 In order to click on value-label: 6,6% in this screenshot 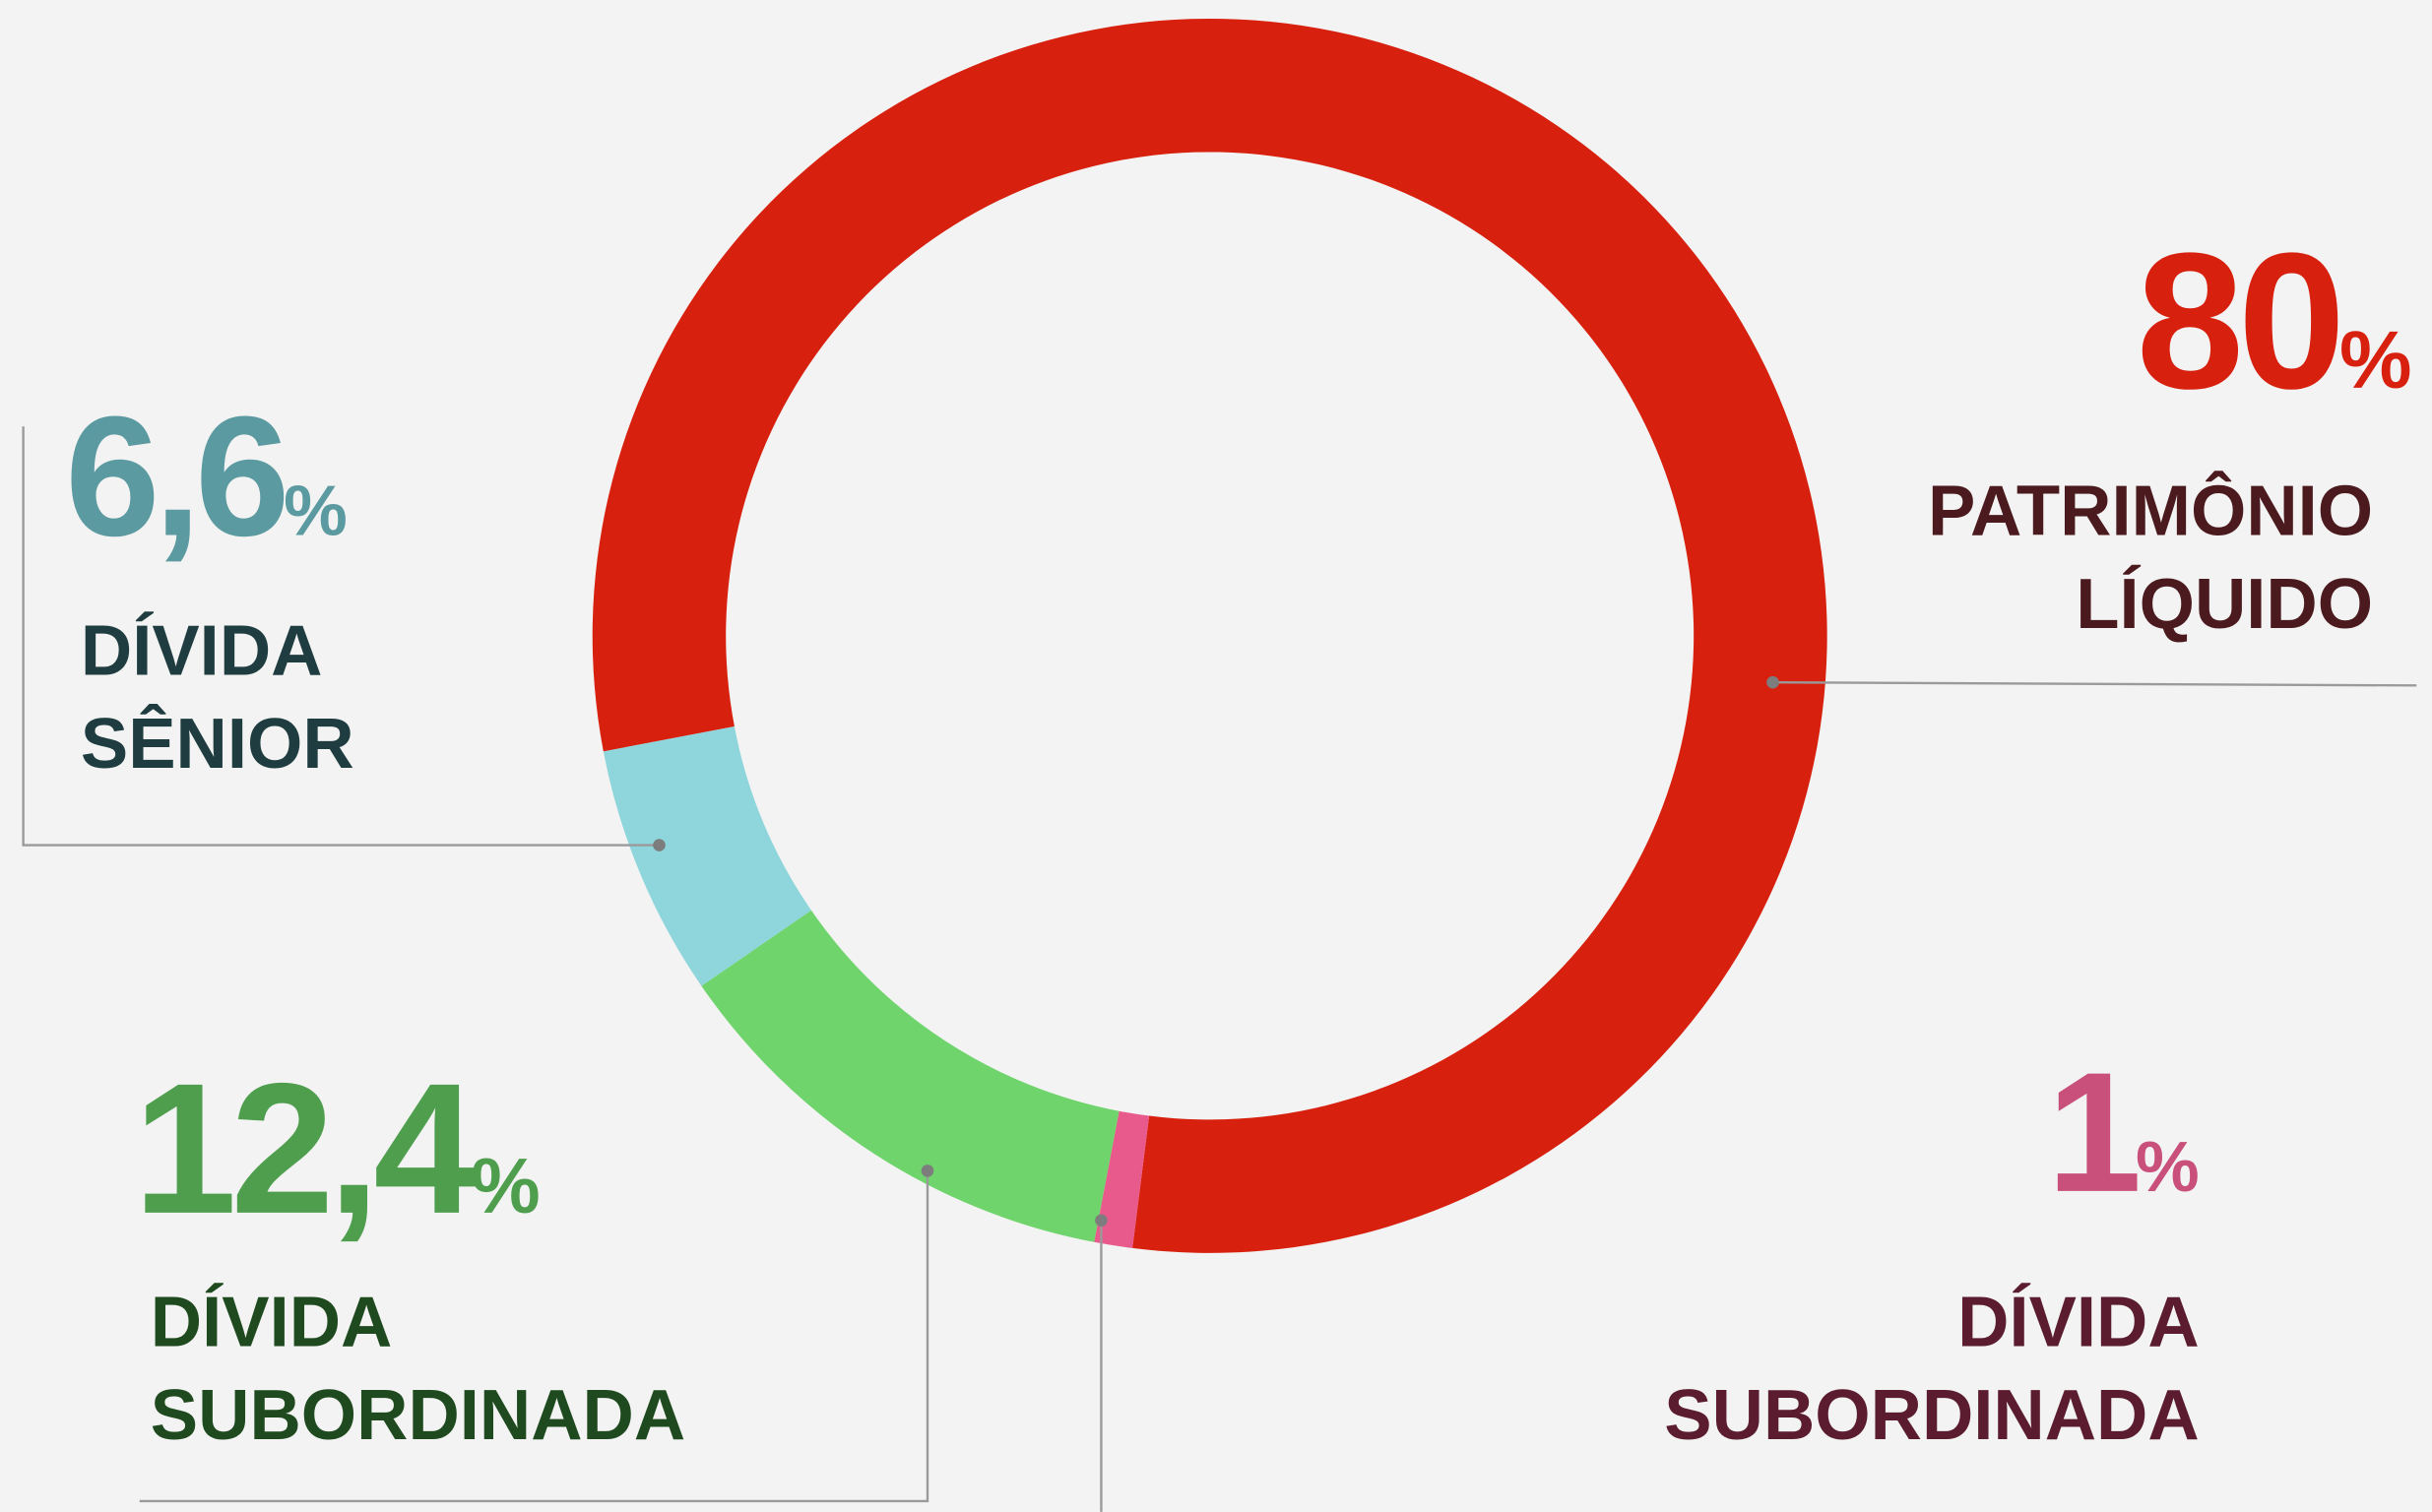, I will do `click(206, 476)`.